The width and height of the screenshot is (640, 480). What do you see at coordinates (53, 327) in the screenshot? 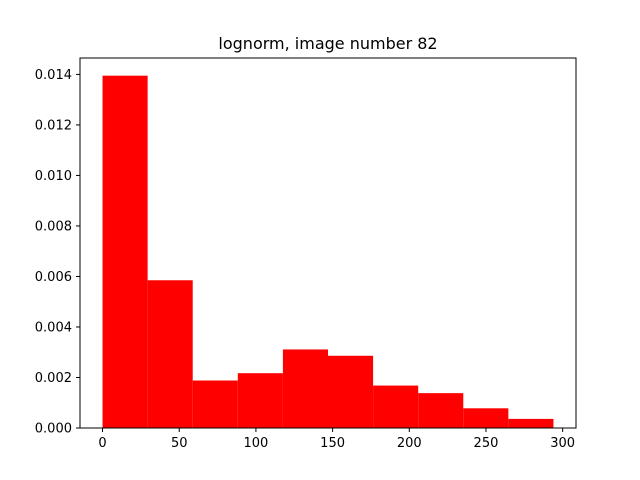
I see `y-tick-label: 0.004` at bounding box center [53, 327].